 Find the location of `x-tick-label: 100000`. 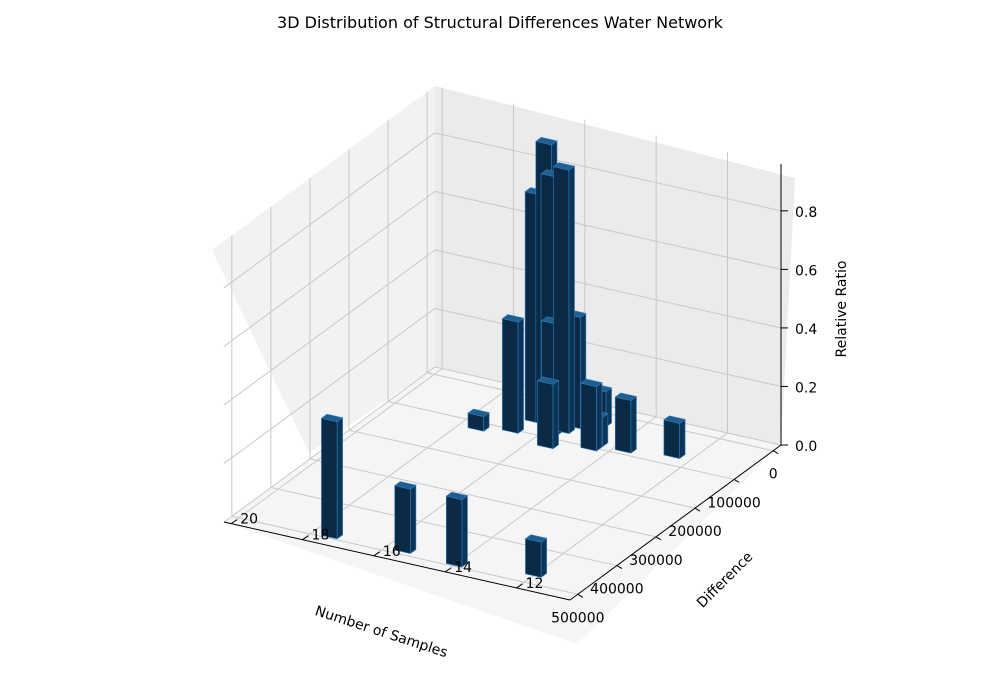

x-tick-label: 100000 is located at coordinates (733, 503).